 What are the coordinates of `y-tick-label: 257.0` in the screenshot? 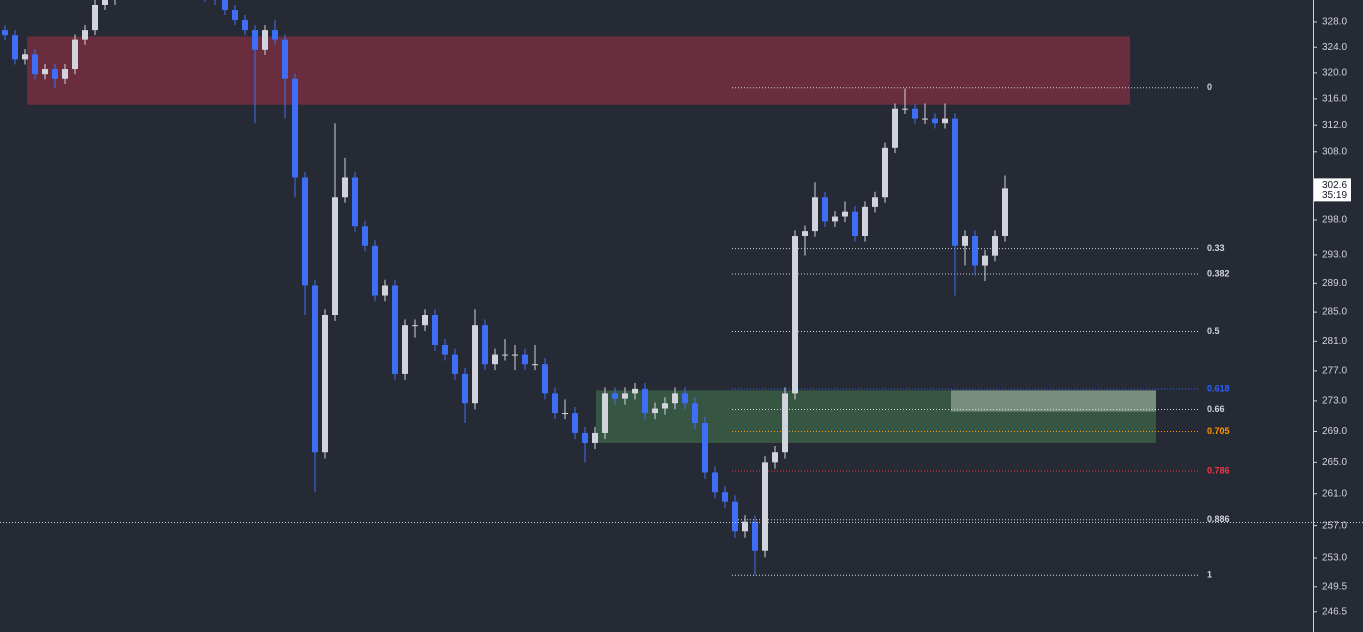 It's located at (1334, 525).